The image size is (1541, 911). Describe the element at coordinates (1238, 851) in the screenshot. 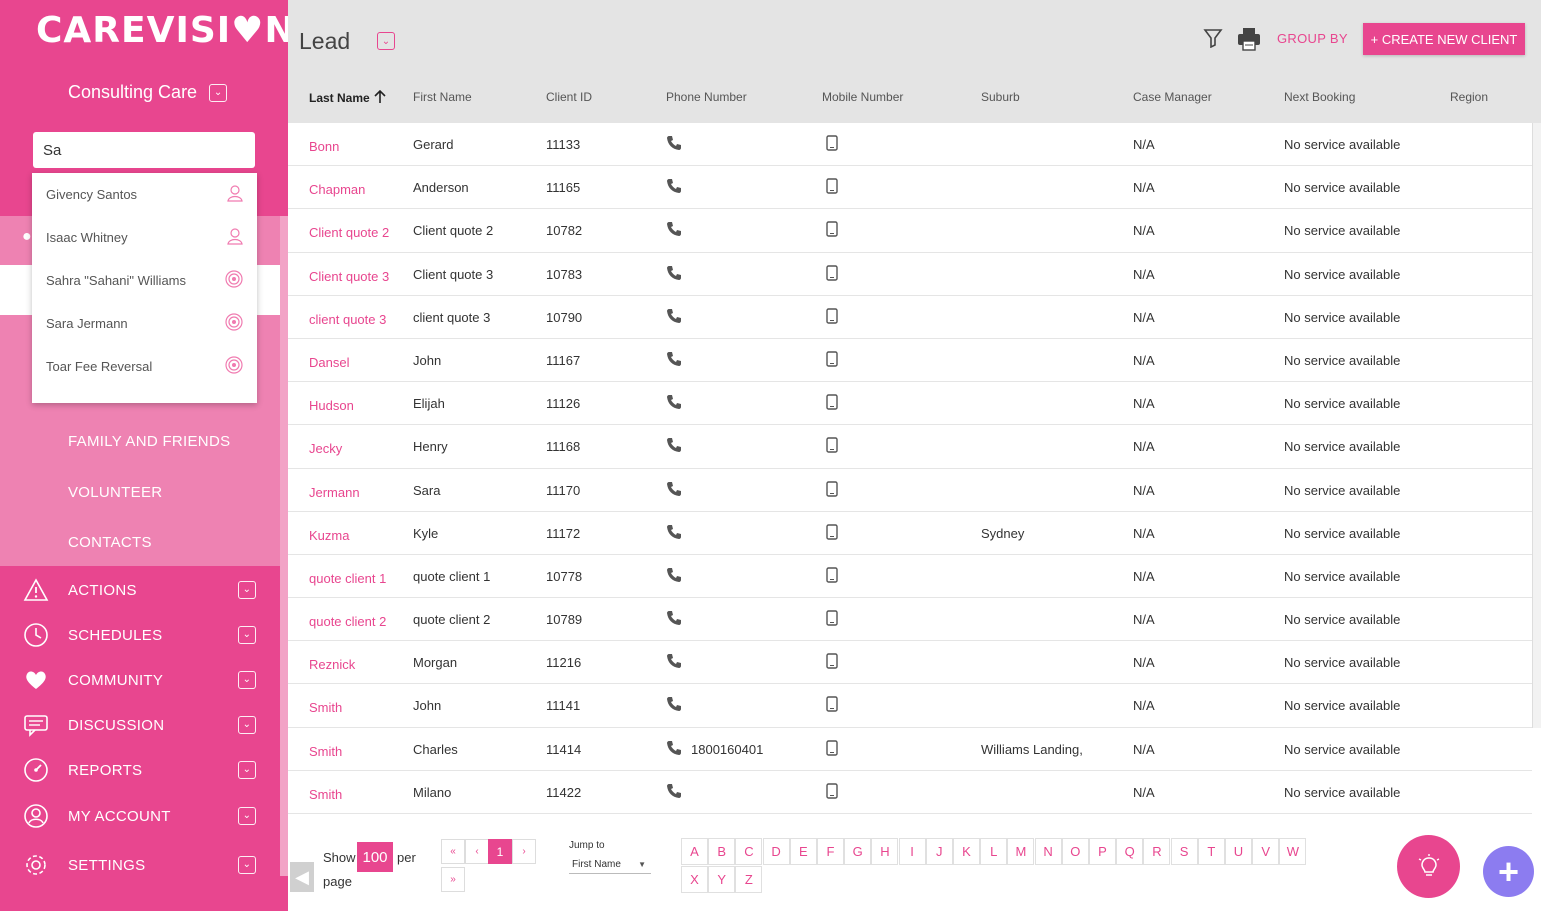

I see `alphabet-letter-u: U` at that location.